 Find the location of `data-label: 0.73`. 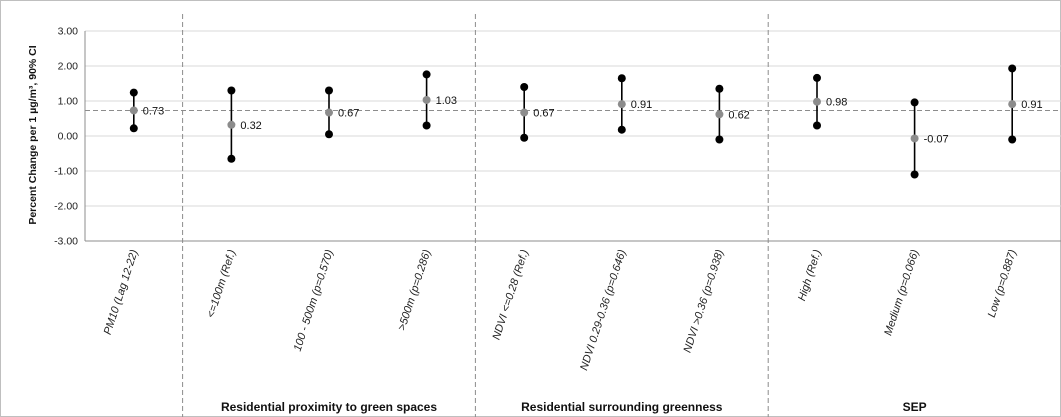

data-label: 0.73 is located at coordinates (153, 111).